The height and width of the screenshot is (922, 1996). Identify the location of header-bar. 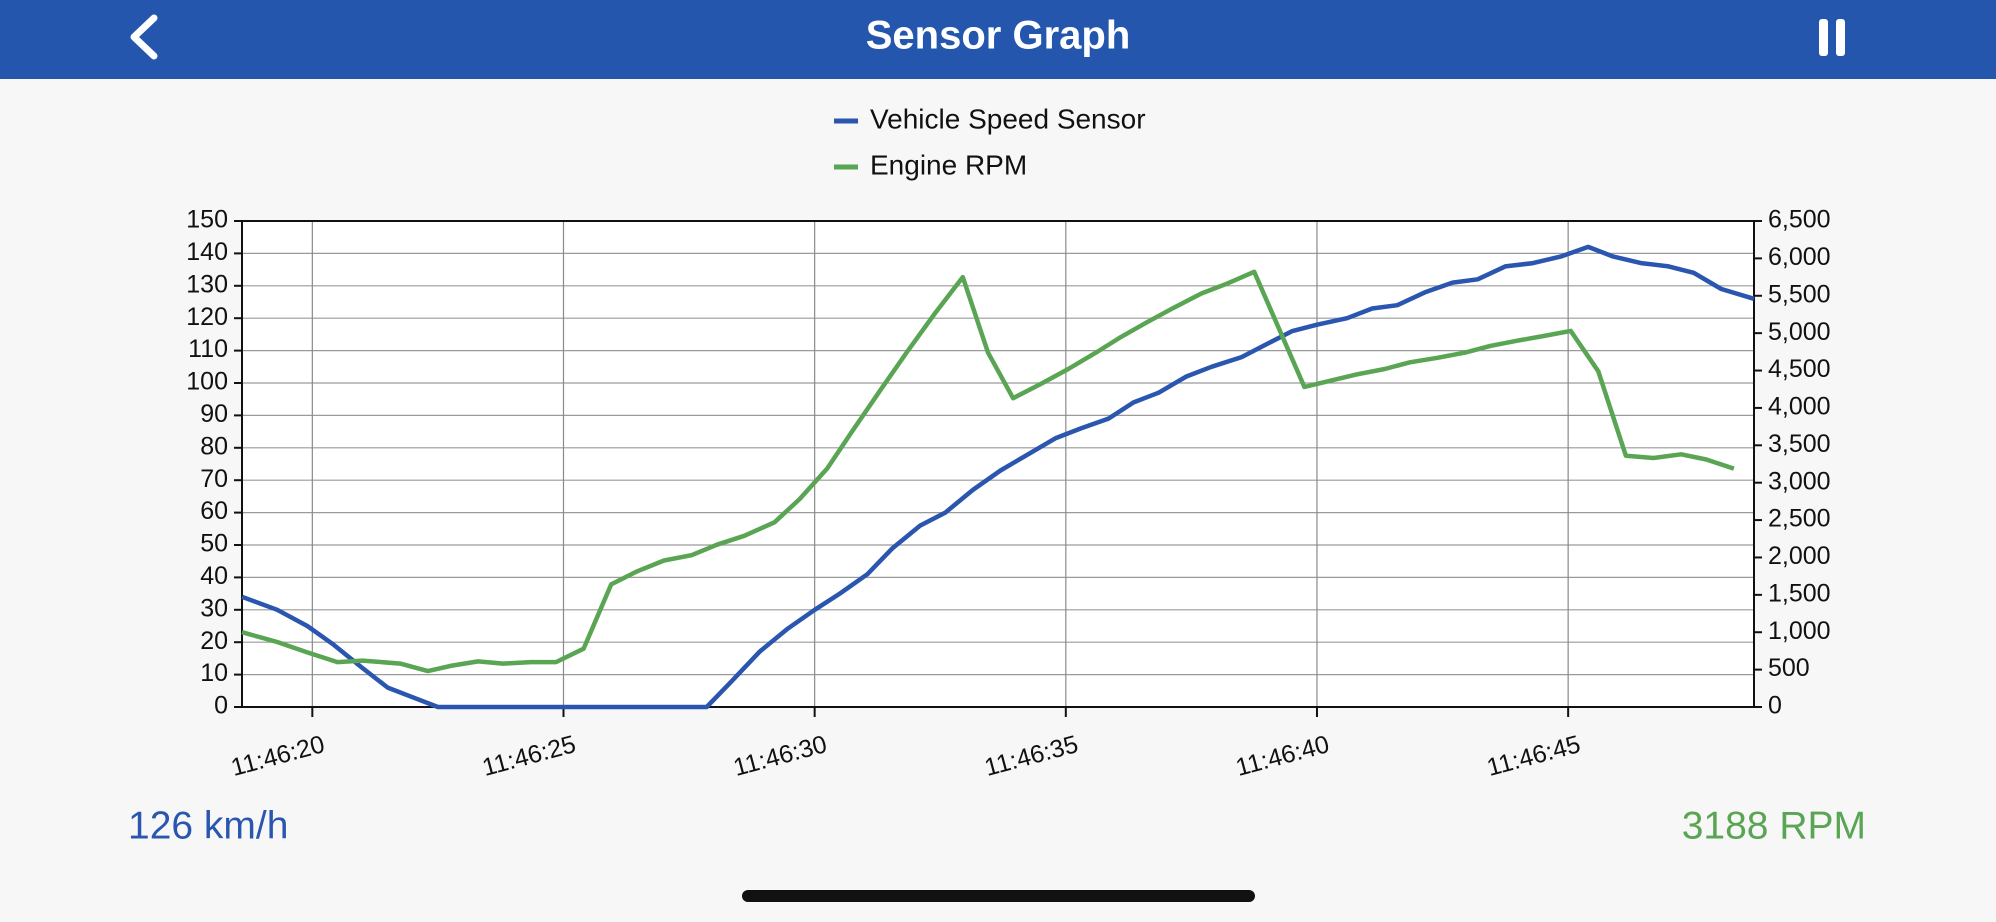
(998, 39).